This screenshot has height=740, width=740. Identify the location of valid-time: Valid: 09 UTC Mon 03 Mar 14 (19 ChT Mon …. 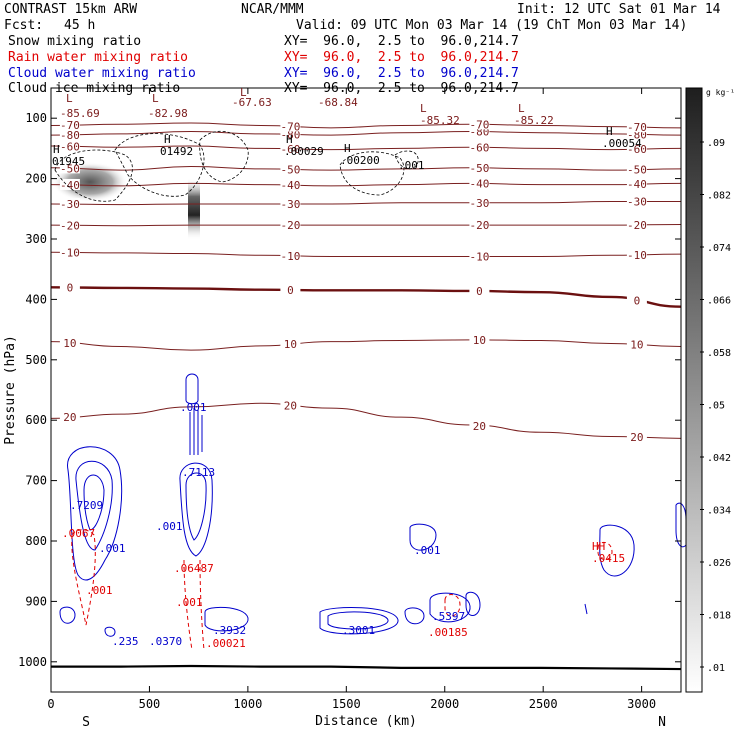
(492, 25).